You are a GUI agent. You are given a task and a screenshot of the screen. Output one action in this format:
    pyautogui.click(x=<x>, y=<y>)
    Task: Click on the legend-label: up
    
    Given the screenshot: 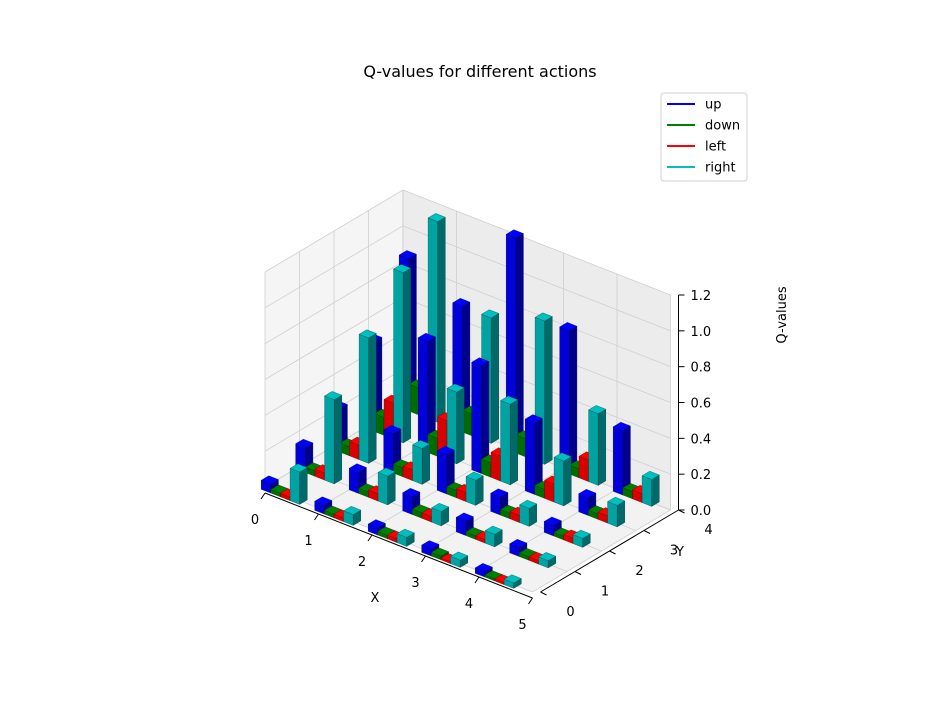 What is the action you would take?
    pyautogui.click(x=713, y=105)
    